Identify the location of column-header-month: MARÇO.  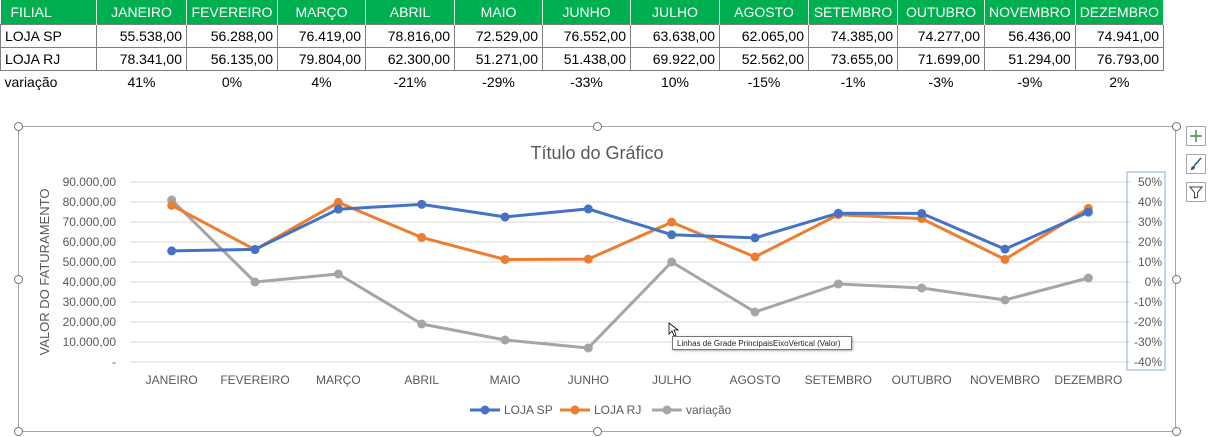
(321, 12).